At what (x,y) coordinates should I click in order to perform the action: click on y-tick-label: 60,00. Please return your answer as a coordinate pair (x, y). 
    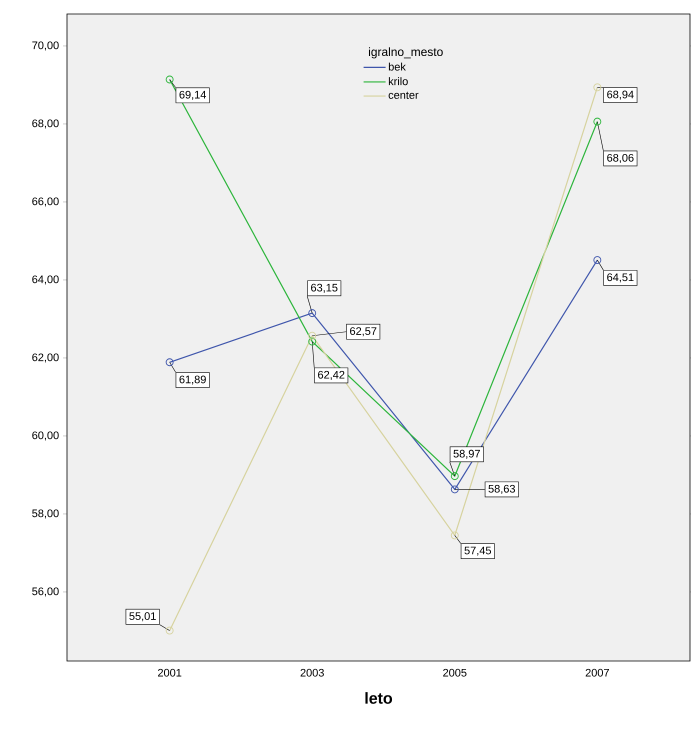
    Looking at the image, I should click on (45, 435).